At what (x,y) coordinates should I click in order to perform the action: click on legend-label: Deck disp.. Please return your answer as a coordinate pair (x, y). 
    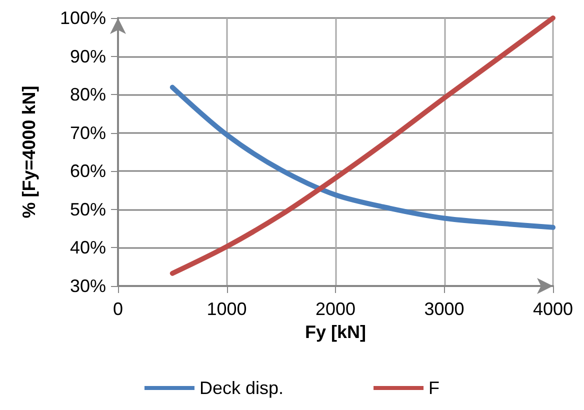
    Looking at the image, I should click on (241, 388).